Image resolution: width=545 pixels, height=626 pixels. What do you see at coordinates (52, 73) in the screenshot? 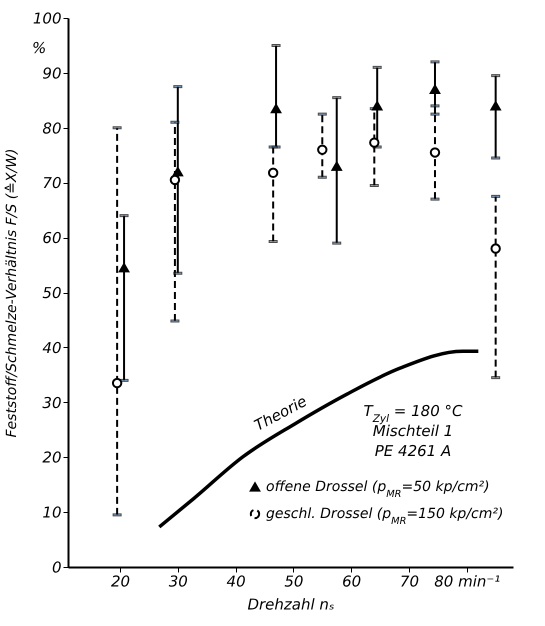
I see `y-tick-label: 90` at bounding box center [52, 73].